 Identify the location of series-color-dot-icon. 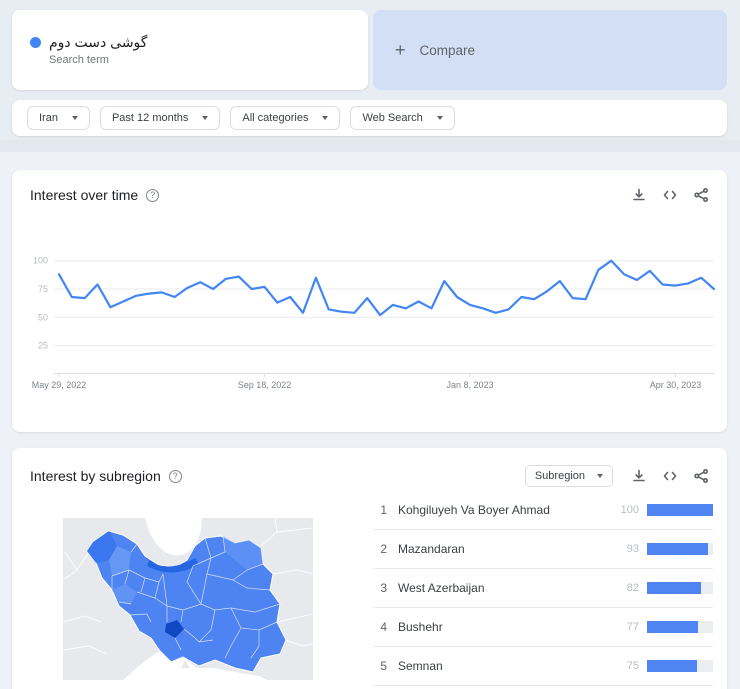
(35, 42).